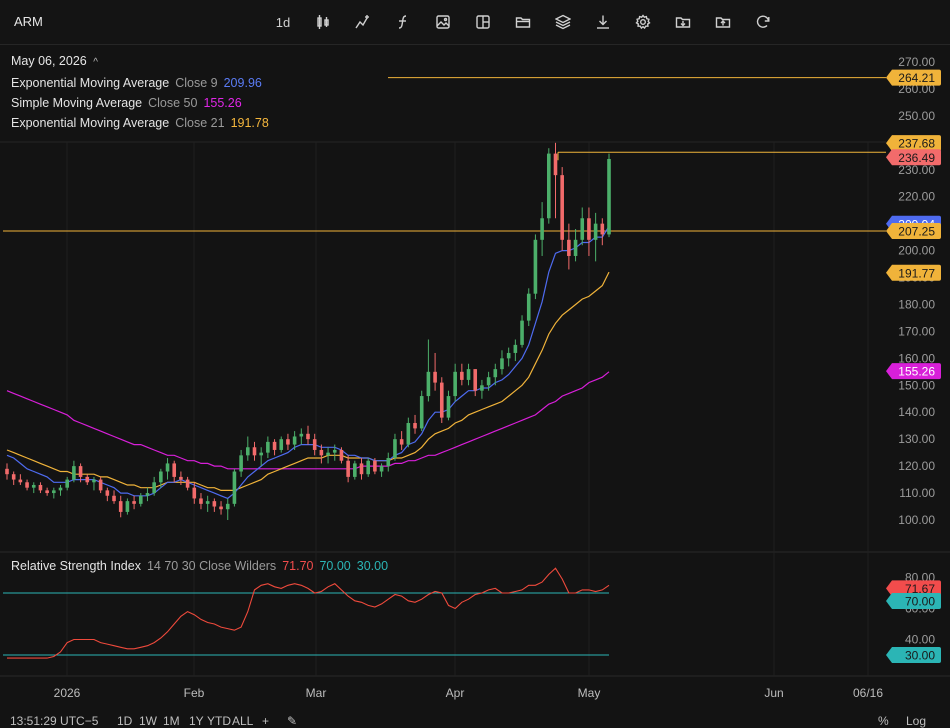  What do you see at coordinates (773, 693) in the screenshot?
I see `x-tick-label: Jun` at bounding box center [773, 693].